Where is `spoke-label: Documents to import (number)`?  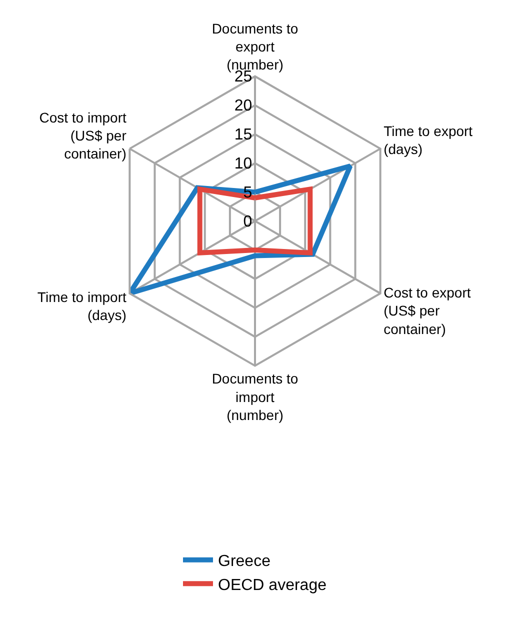
spoke-label: Documents to import (number) is located at coordinates (255, 396).